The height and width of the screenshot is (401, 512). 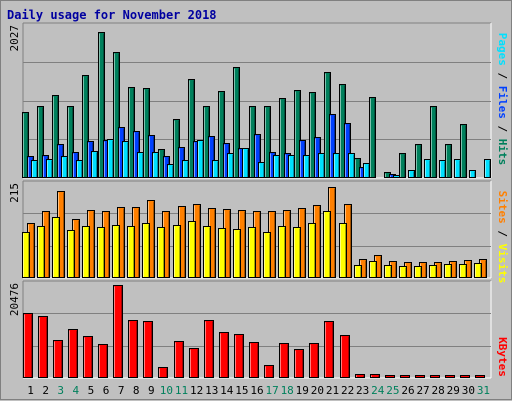 What do you see at coordinates (502, 264) in the screenshot?
I see `legend-visits: Visits` at bounding box center [502, 264].